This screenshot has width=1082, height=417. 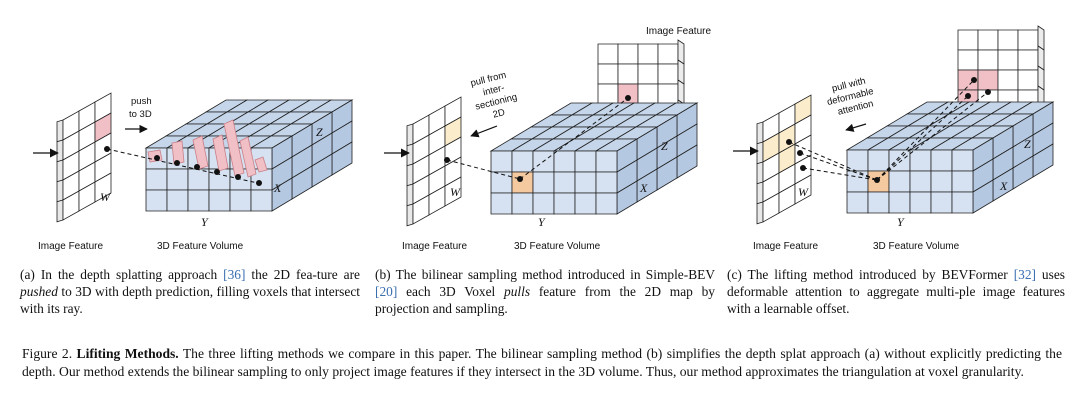 What do you see at coordinates (542, 222) in the screenshot?
I see `panel-b-axis-y: Y` at bounding box center [542, 222].